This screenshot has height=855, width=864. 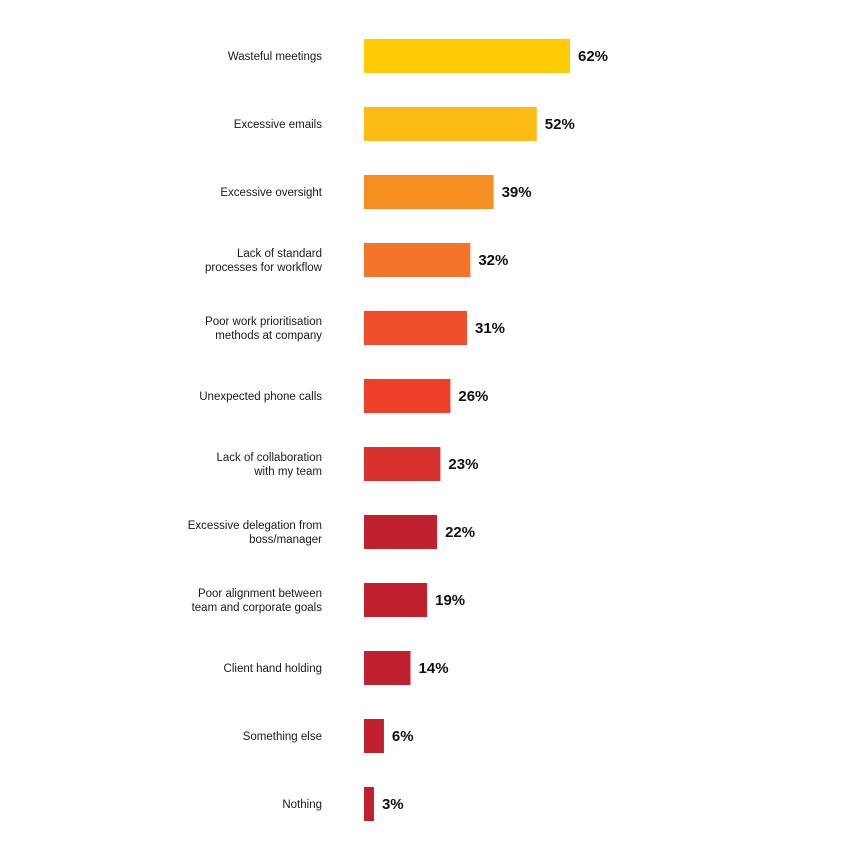 I want to click on category-label: Wasteful meetings, so click(x=275, y=57).